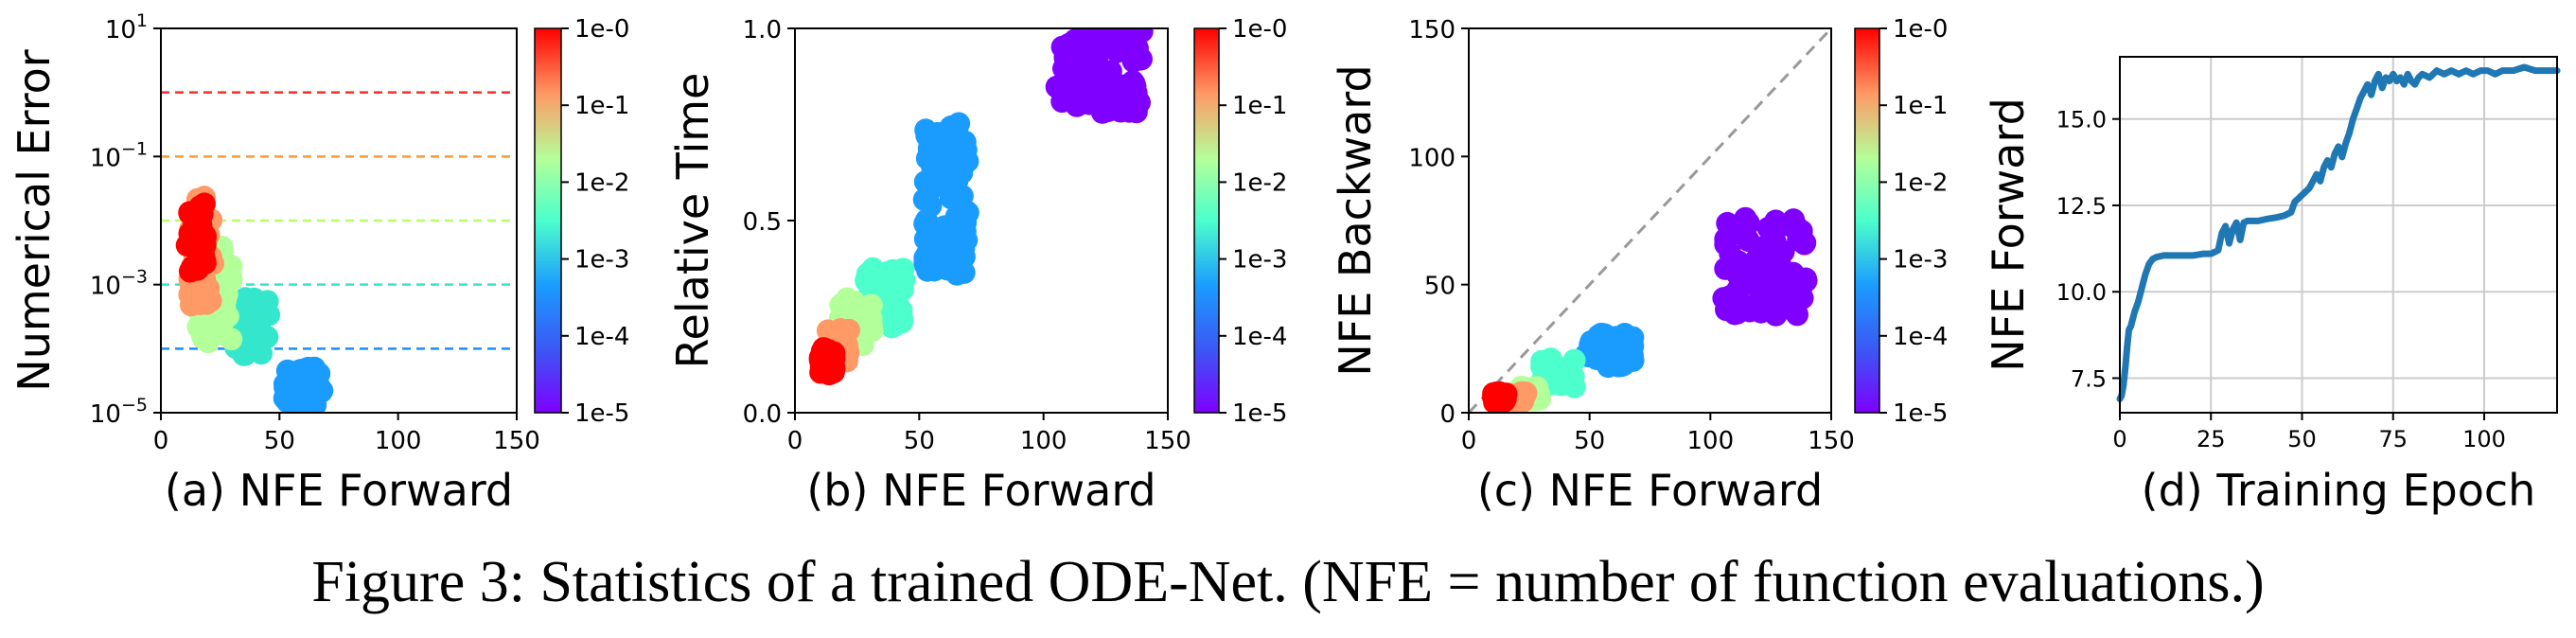 This screenshot has height=638, width=2576. I want to click on y-axis-label: Numerical Error, so click(34, 220).